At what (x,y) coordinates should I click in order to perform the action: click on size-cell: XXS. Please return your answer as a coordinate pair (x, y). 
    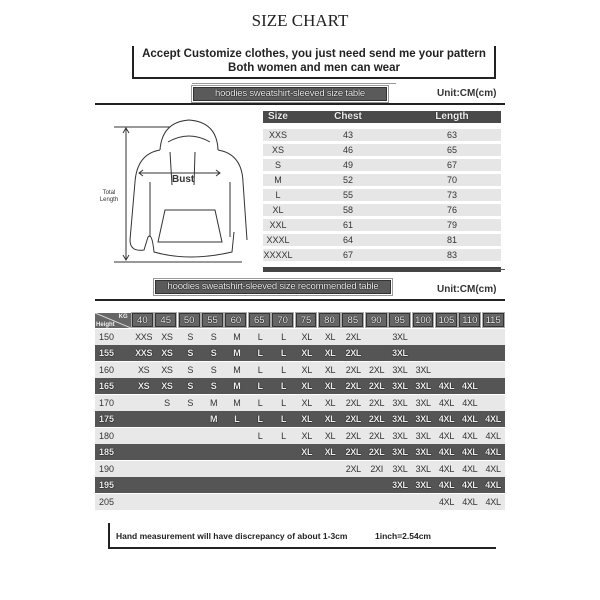
    Looking at the image, I should click on (144, 336).